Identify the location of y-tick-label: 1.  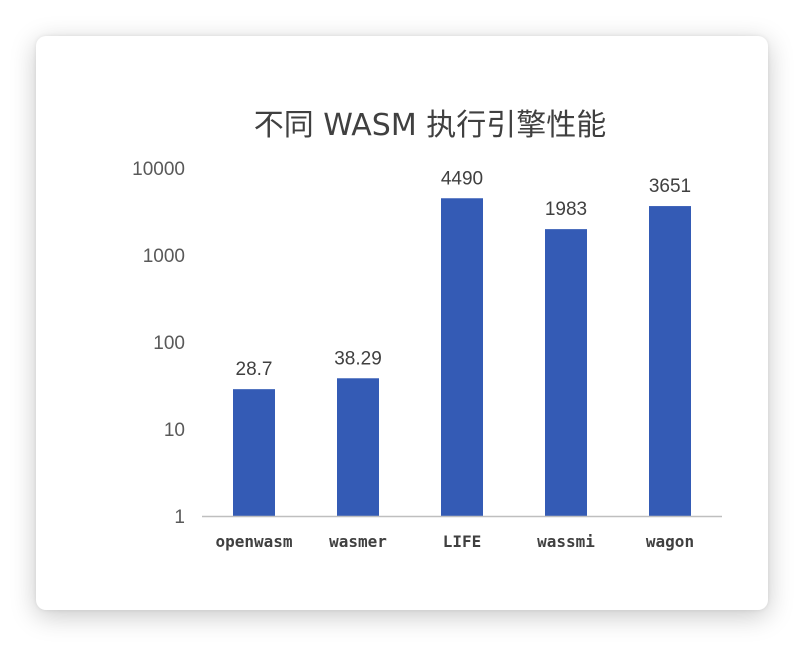
(179, 517).